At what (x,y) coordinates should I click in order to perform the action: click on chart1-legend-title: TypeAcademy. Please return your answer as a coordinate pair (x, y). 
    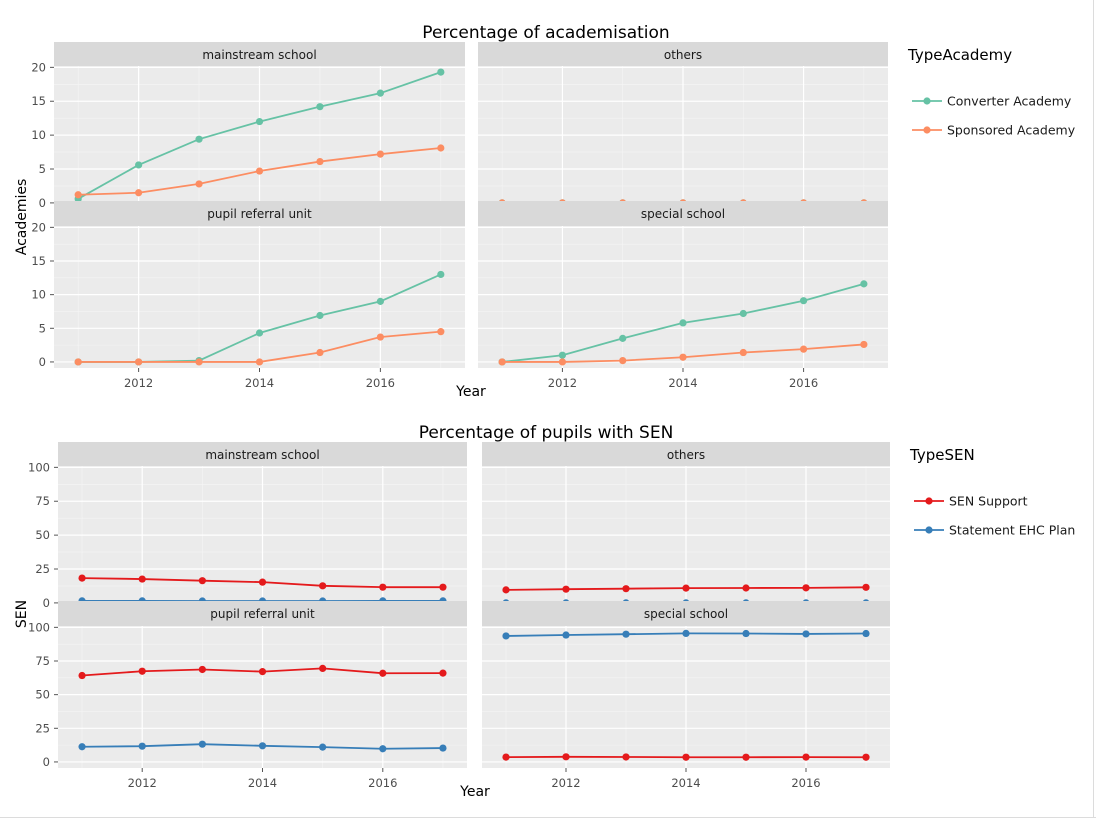
    Looking at the image, I should click on (959, 55).